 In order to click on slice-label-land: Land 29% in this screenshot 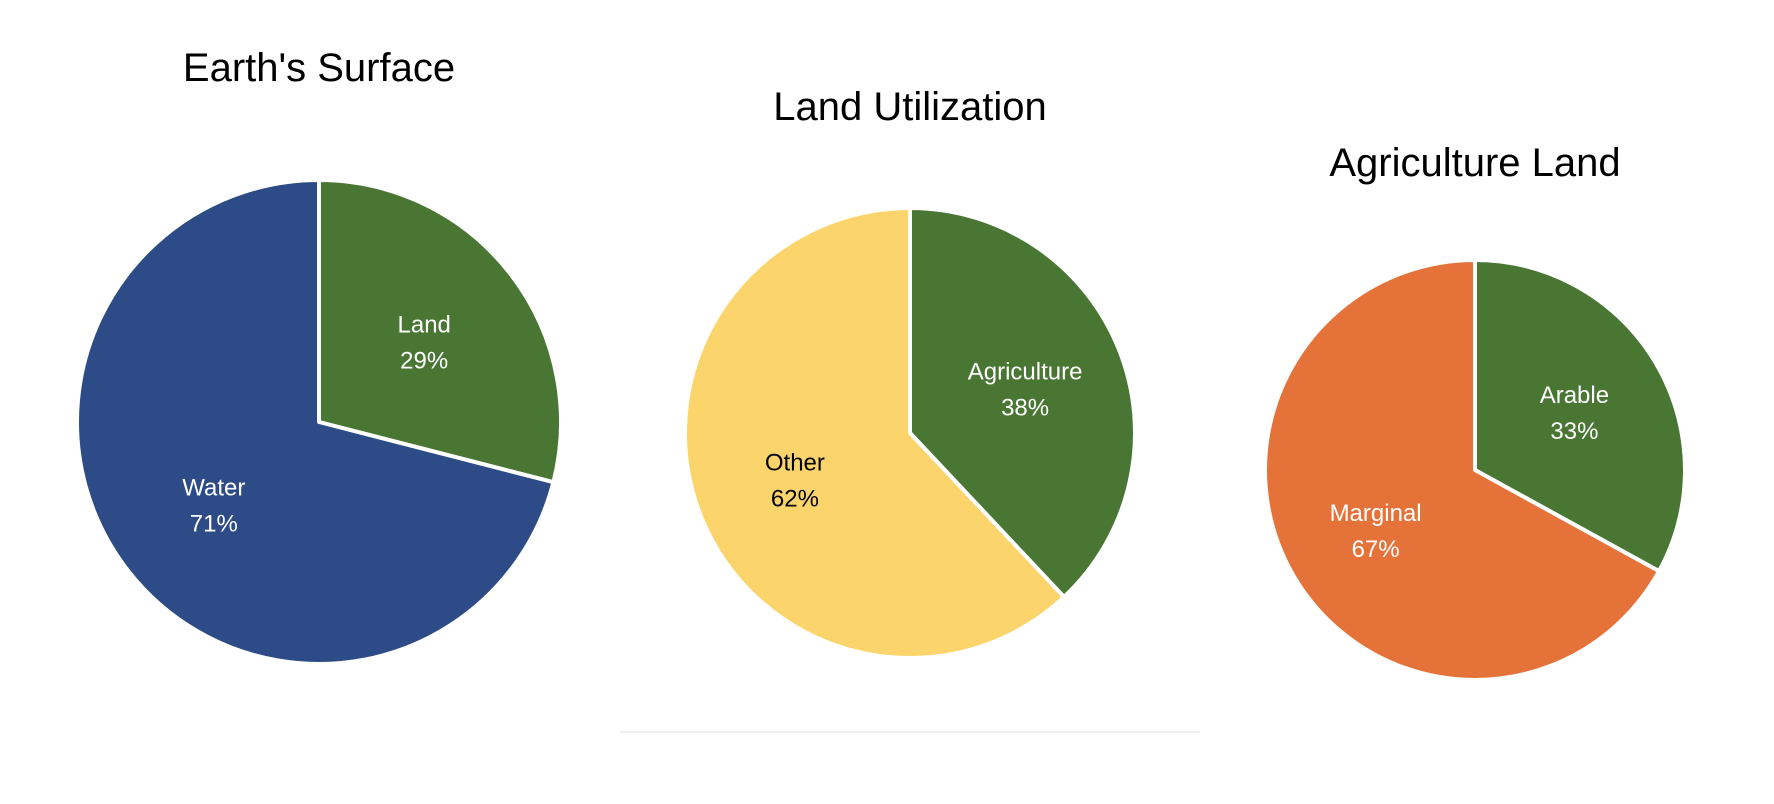, I will do `click(424, 342)`.